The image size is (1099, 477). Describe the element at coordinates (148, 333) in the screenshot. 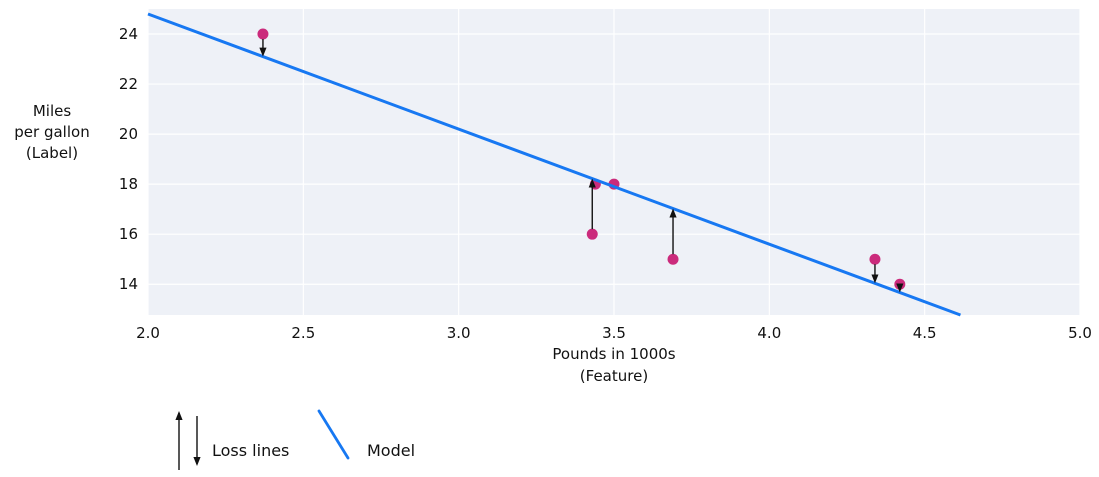

I see `x-tick-label: 2.0` at that location.